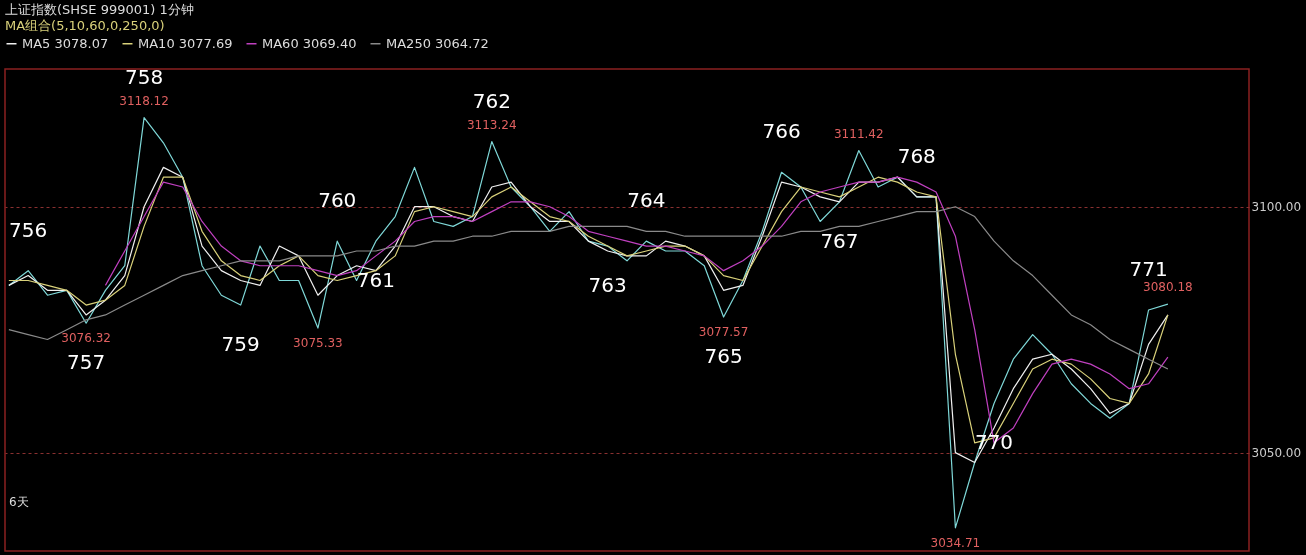 The width and height of the screenshot is (1306, 555). Describe the element at coordinates (65, 43) in the screenshot. I see `legend-label: MA5 3078.07` at that location.